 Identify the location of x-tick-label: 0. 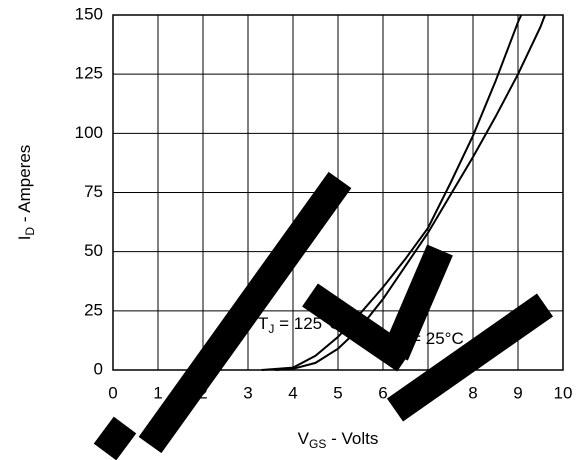
(112, 392).